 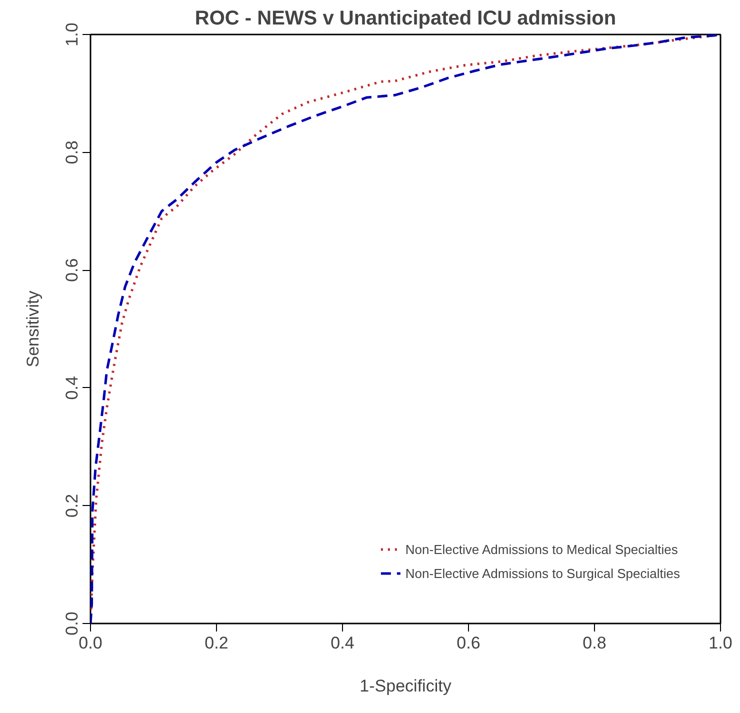 What do you see at coordinates (216, 643) in the screenshot?
I see `x-tick-label: 0.2` at bounding box center [216, 643].